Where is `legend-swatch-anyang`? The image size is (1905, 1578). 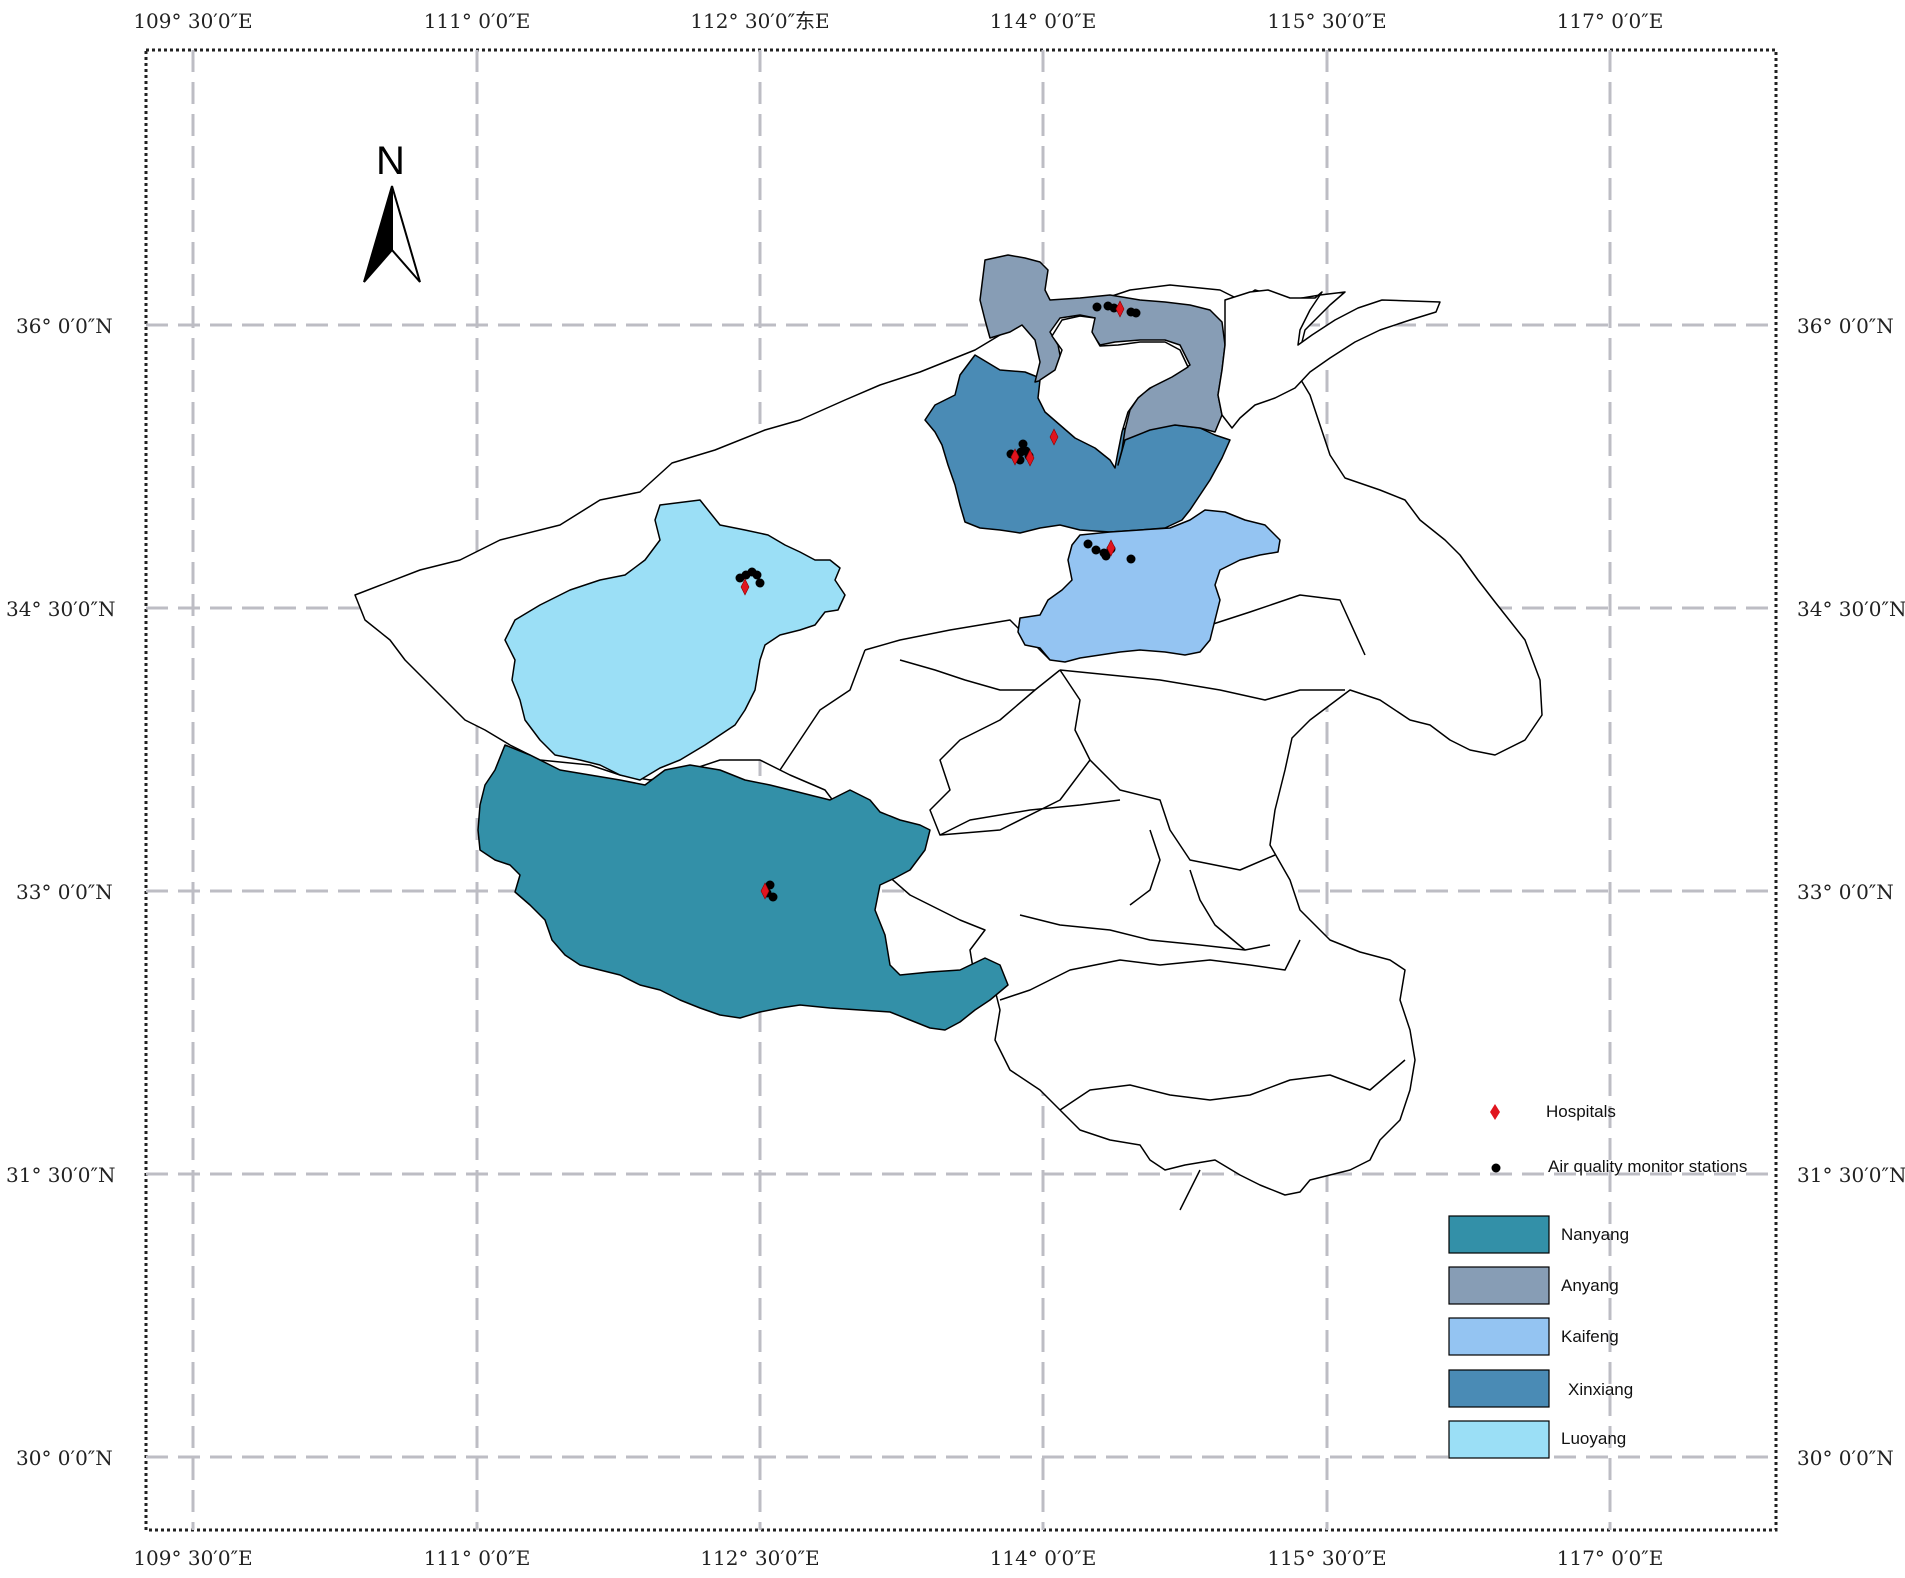
legend-swatch-anyang is located at coordinates (1499, 1285).